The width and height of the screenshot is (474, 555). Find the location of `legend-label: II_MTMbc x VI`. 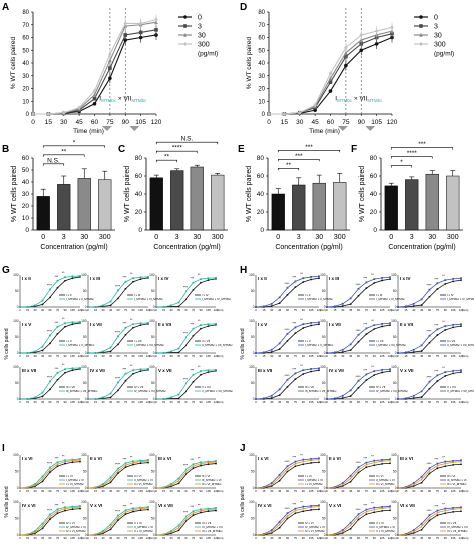

legend-label: II_MTMbc x VI is located at coordinates (385, 480).